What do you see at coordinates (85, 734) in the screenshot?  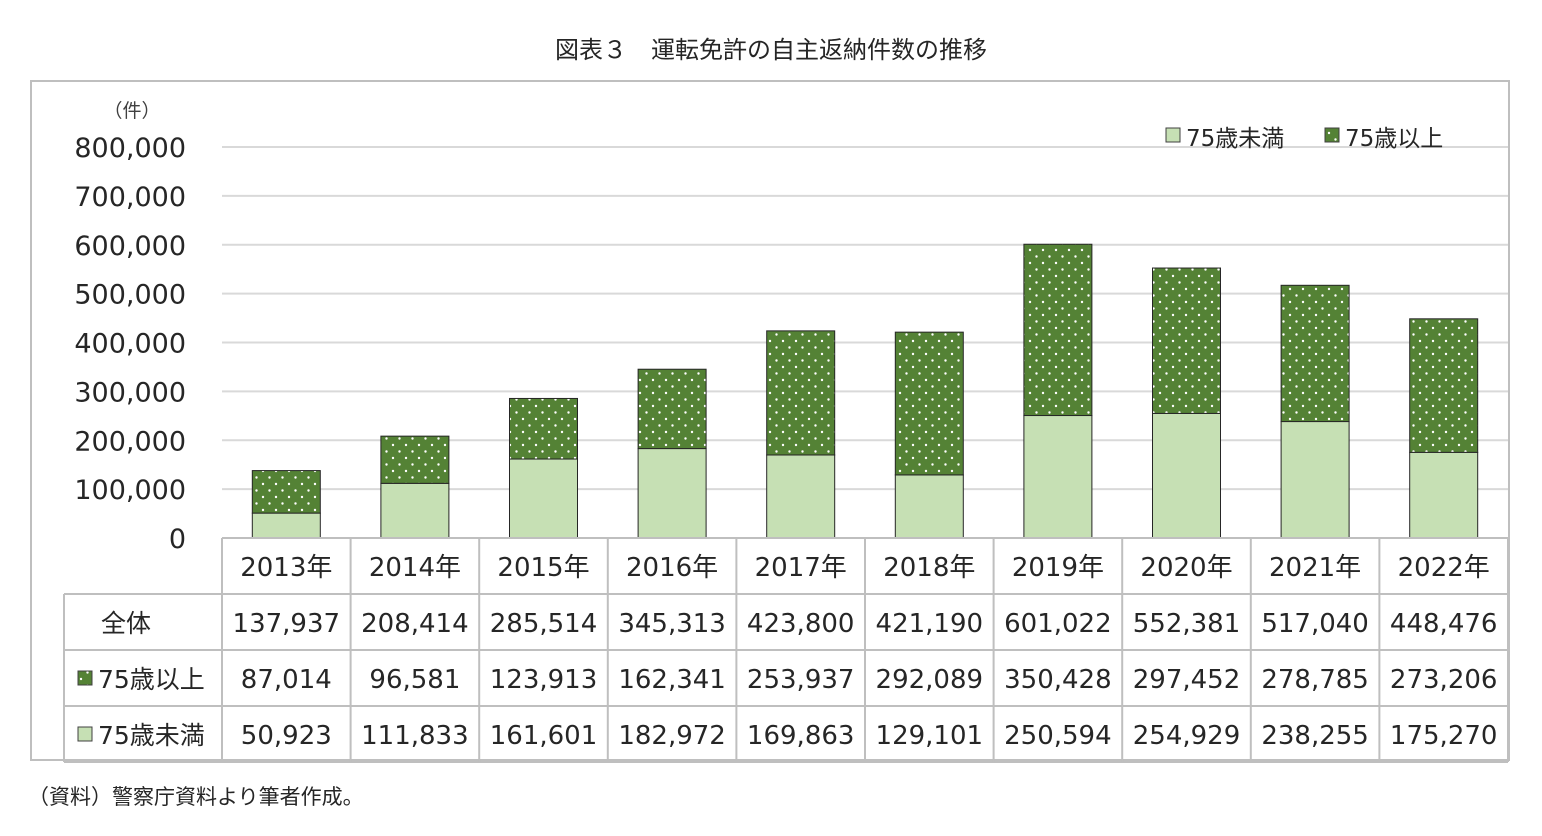 I see `table-swatch-under75` at bounding box center [85, 734].